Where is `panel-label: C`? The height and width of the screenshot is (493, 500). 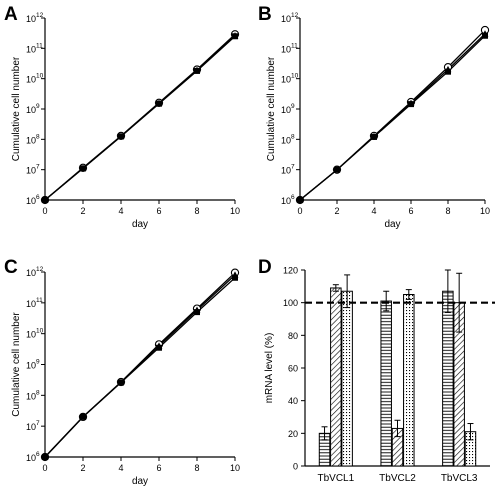
panel-label: C is located at coordinates (11, 267).